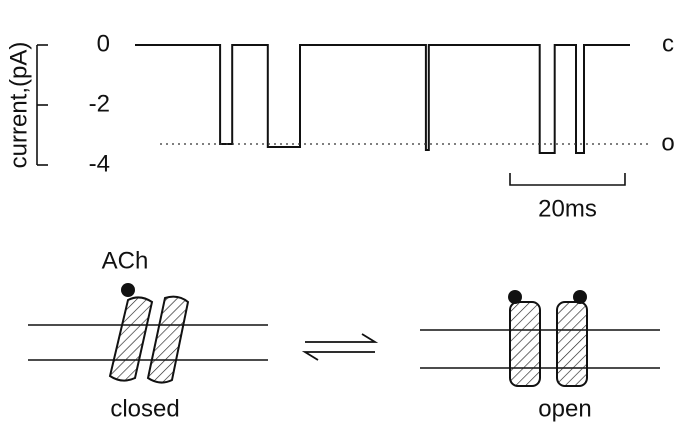 This screenshot has width=686, height=434. Describe the element at coordinates (103, 43) in the screenshot. I see `y-tick-label: 0` at that location.